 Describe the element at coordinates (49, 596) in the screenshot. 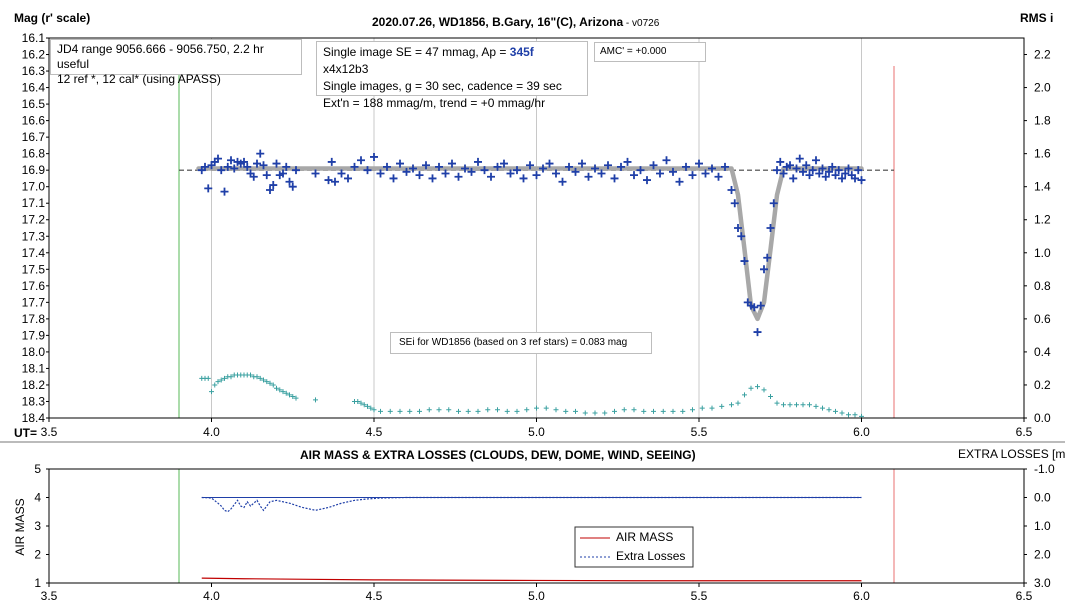

I see `bottom-x-tick-label: 3.5` at that location.